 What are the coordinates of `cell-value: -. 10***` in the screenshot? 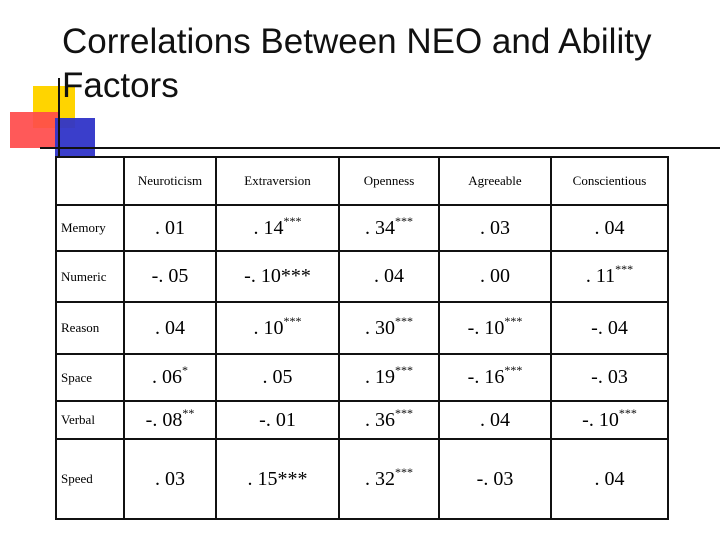 It's located at (277, 276).